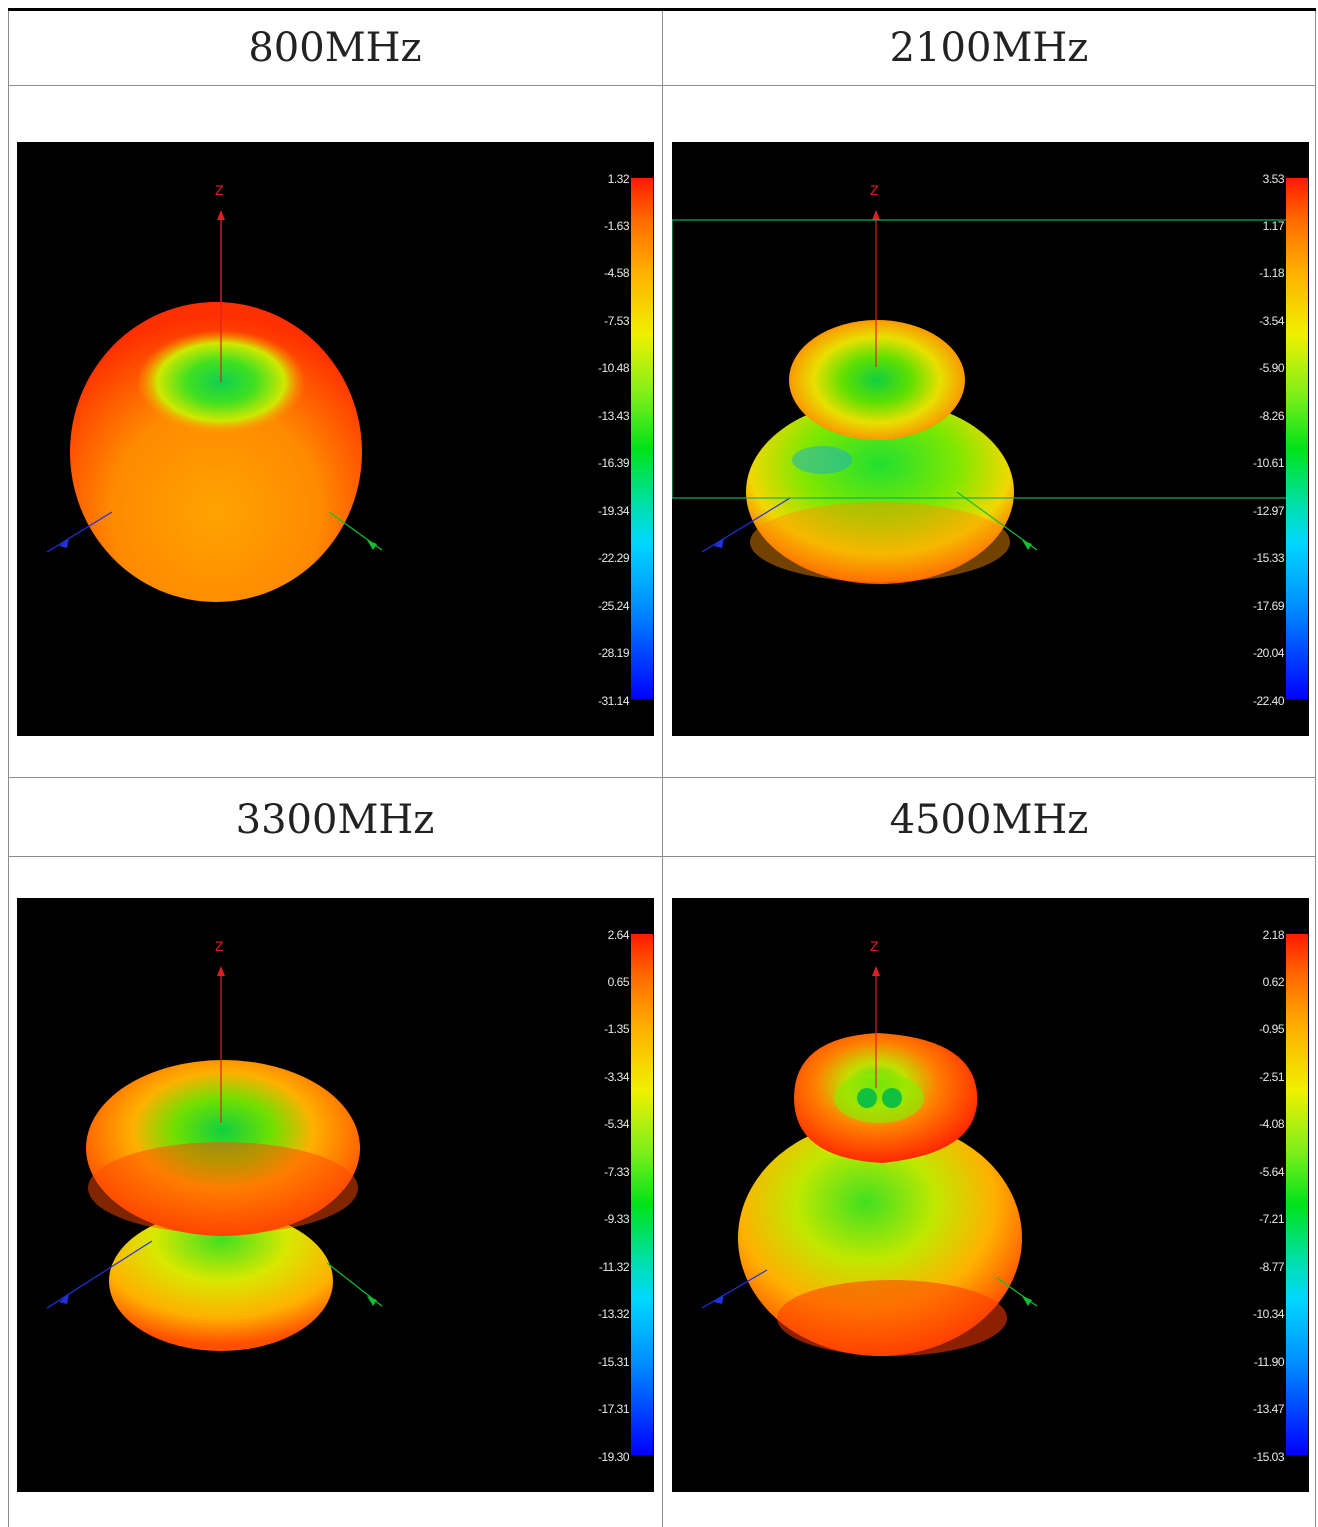 The width and height of the screenshot is (1318, 1527). What do you see at coordinates (618, 982) in the screenshot?
I see `scale-label: 0.65` at bounding box center [618, 982].